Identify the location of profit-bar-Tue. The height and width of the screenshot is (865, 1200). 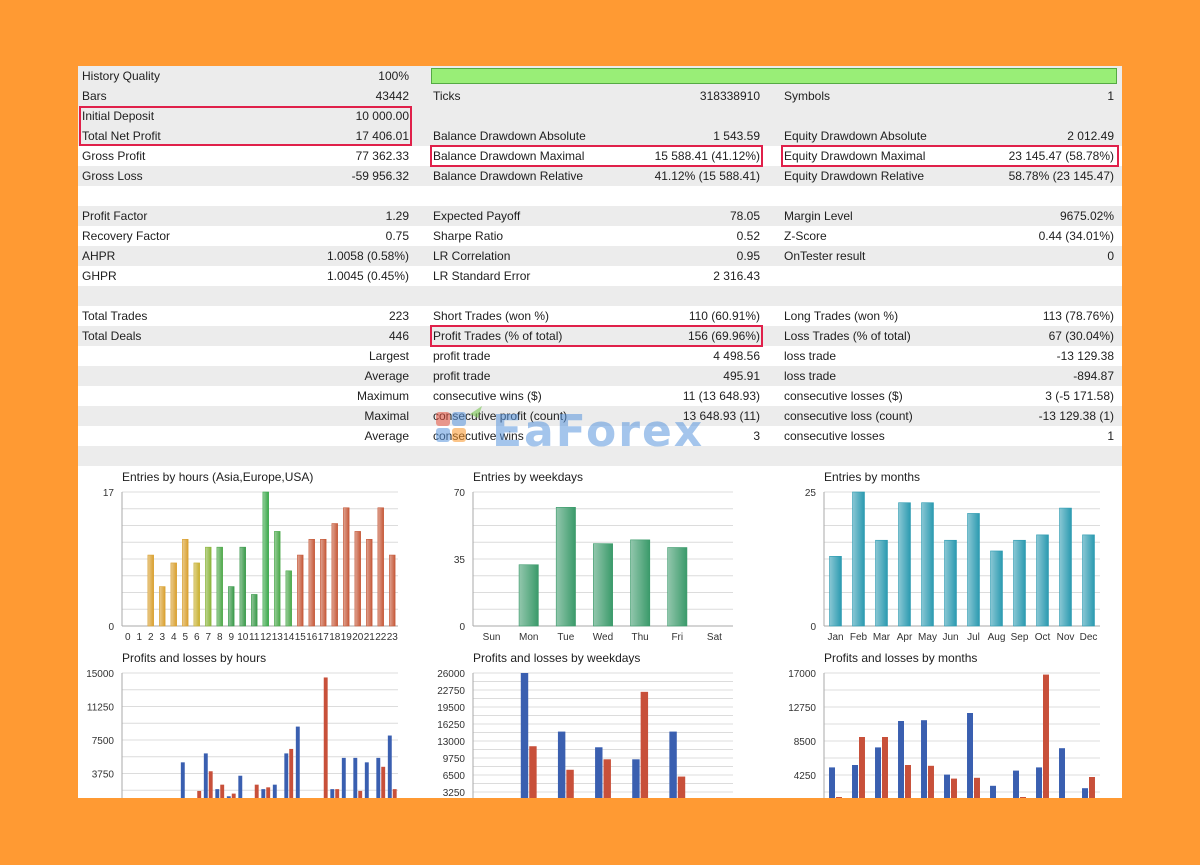
(561, 764).